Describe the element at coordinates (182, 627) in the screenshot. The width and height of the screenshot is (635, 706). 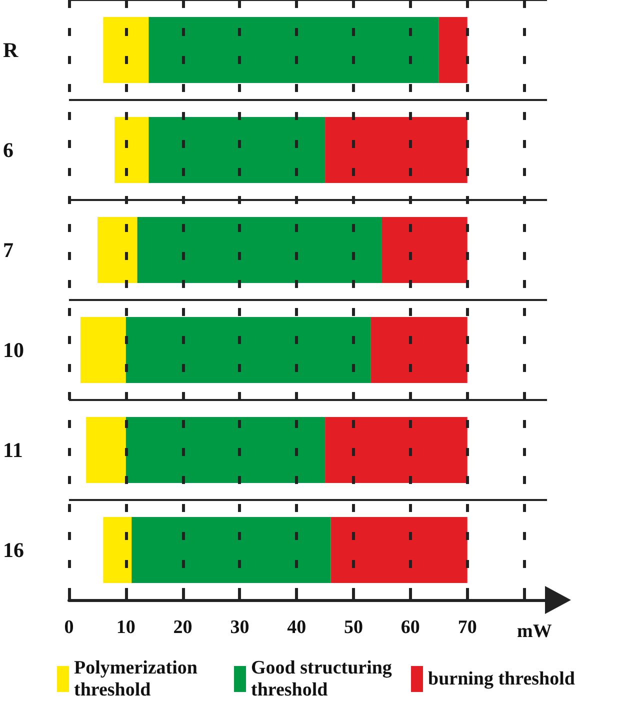
I see `x-tick-label: 20` at that location.